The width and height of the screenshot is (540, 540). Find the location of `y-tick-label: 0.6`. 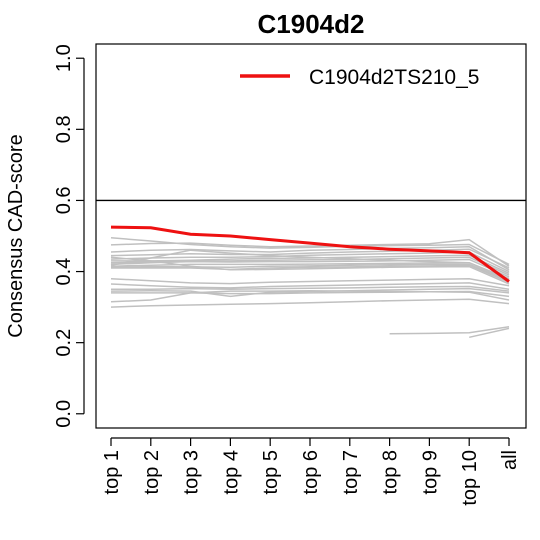

y-tick-label: 0.6 is located at coordinates (64, 200).